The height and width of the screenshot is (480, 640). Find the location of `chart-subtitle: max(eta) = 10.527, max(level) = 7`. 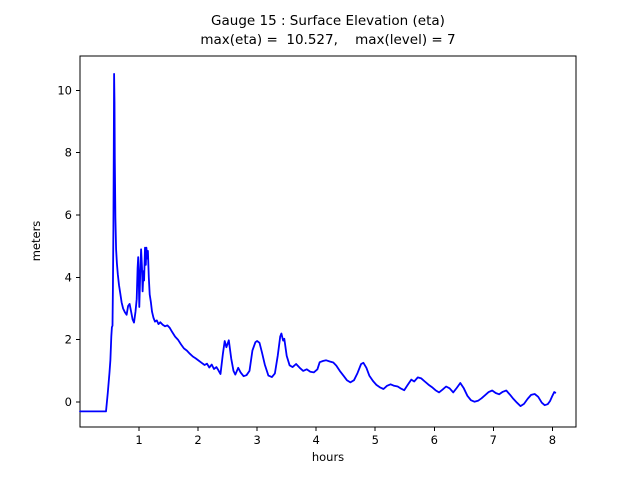

chart-subtitle: max(eta) = 10.527, max(level) = 7 is located at coordinates (328, 39).